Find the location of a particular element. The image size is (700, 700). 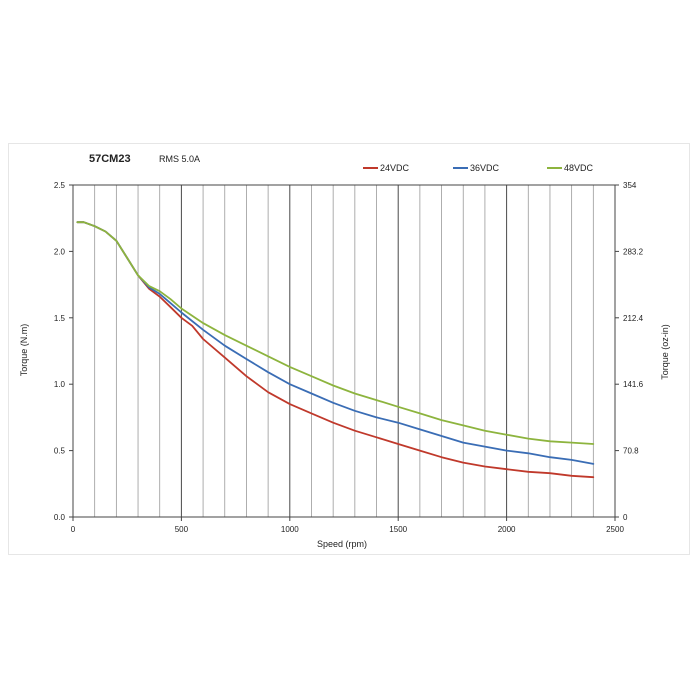

y2-tick-label: 141.6 is located at coordinates (633, 384).